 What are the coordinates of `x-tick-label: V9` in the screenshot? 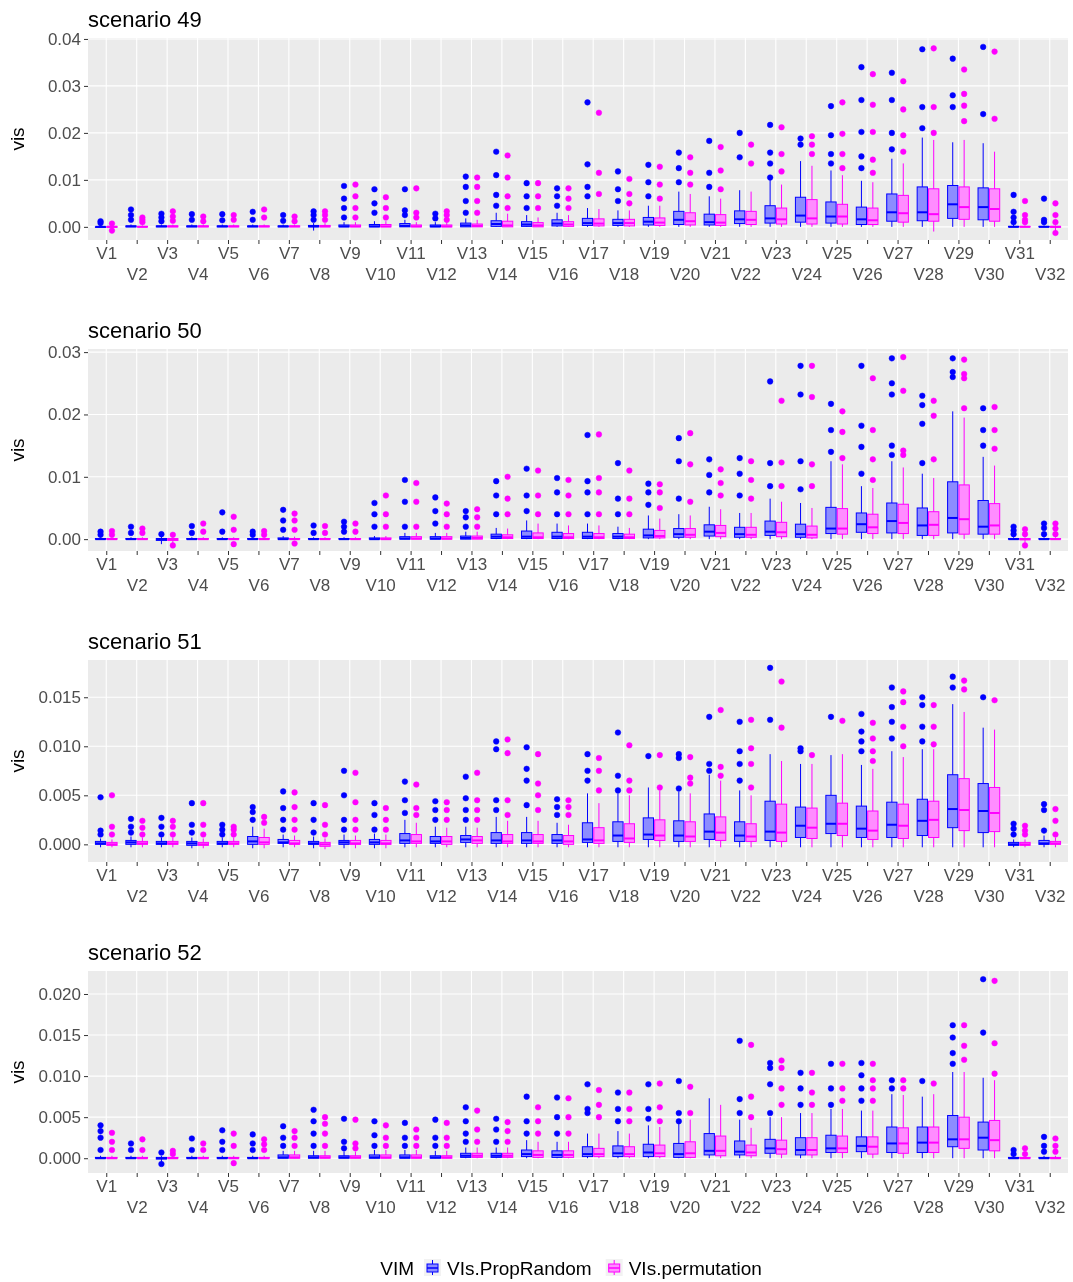 It's located at (350, 1187).